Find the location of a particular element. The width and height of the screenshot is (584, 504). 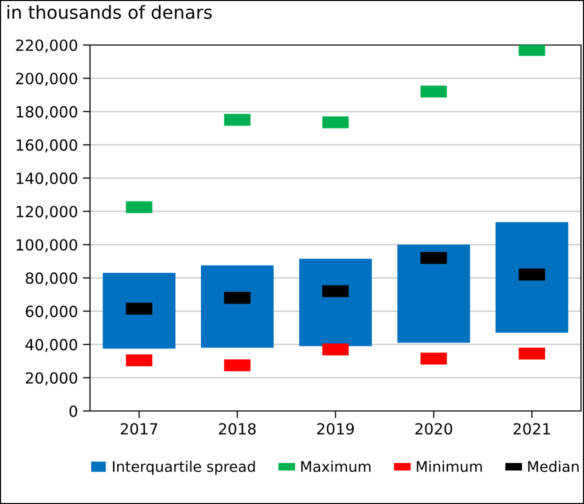

legend-label: Interquartile spread is located at coordinates (184, 467).